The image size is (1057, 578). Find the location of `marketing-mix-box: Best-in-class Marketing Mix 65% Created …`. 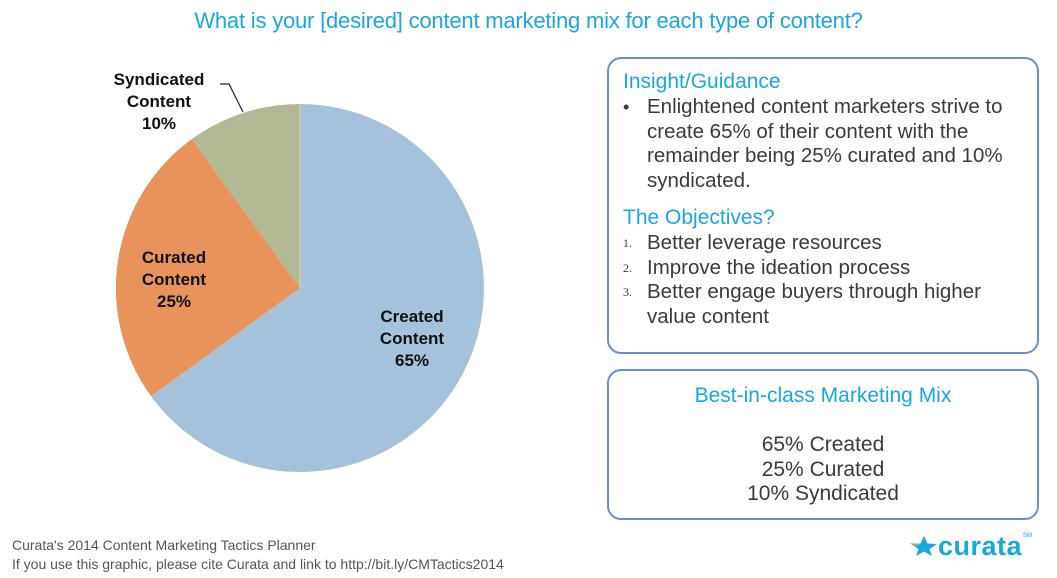

marketing-mix-box: Best-in-class Marketing Mix 65% Created … is located at coordinates (823, 444).